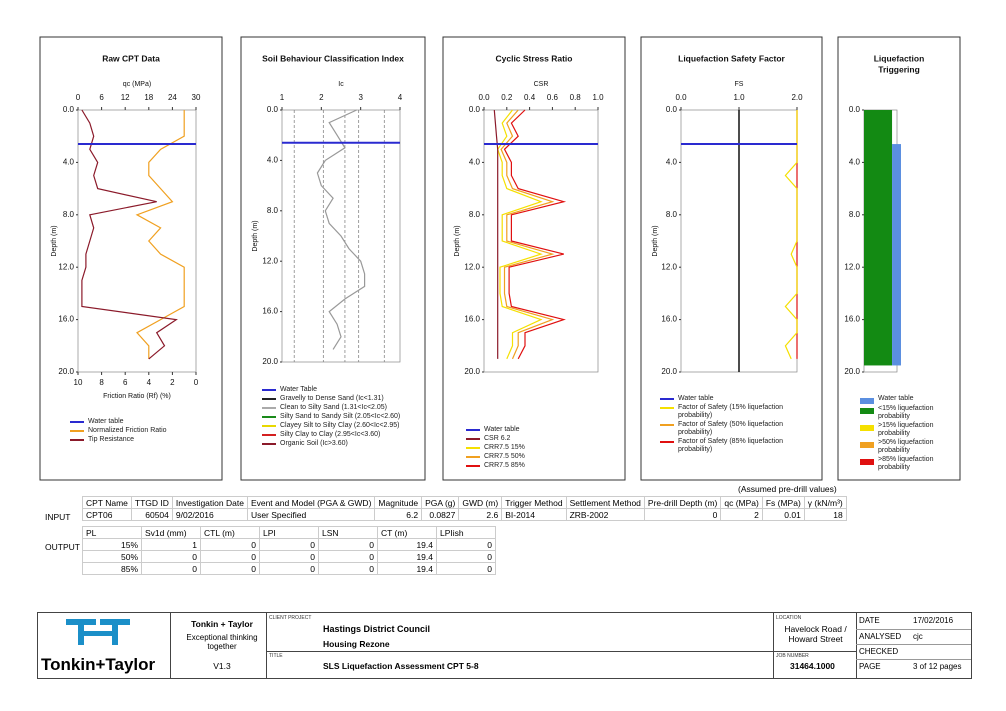  What do you see at coordinates (553, 97) in the screenshot?
I see `x-tick-label: 0.6` at bounding box center [553, 97].